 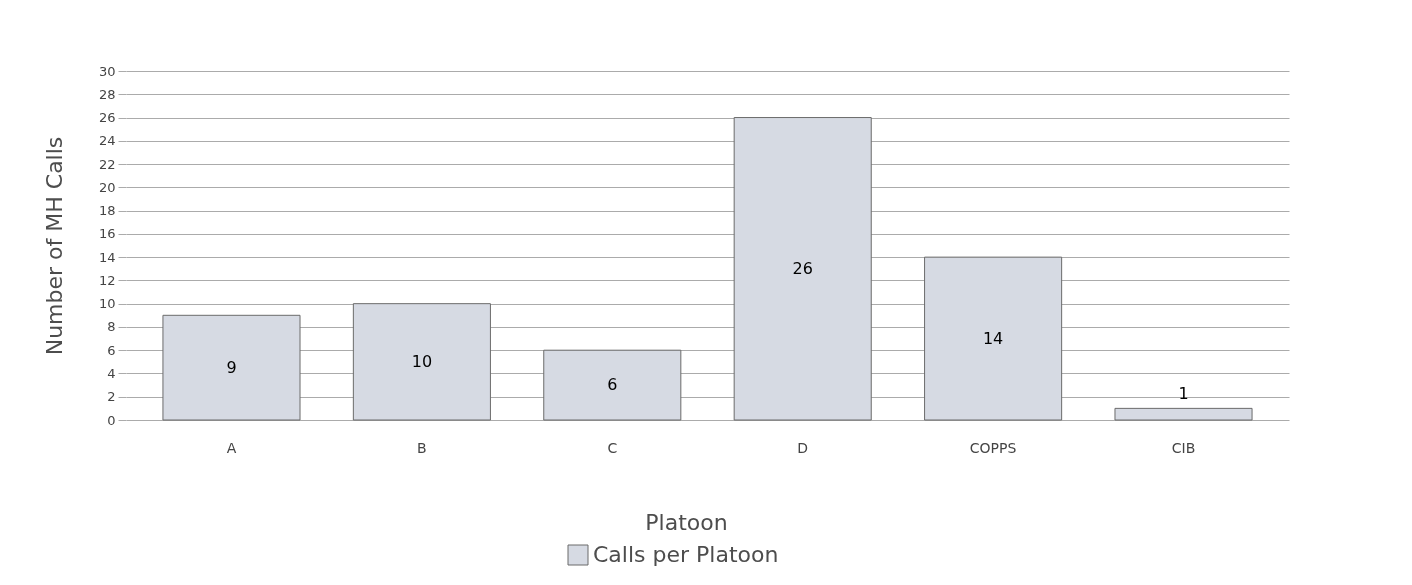 What do you see at coordinates (803, 447) in the screenshot?
I see `x-tick-label: D` at bounding box center [803, 447].